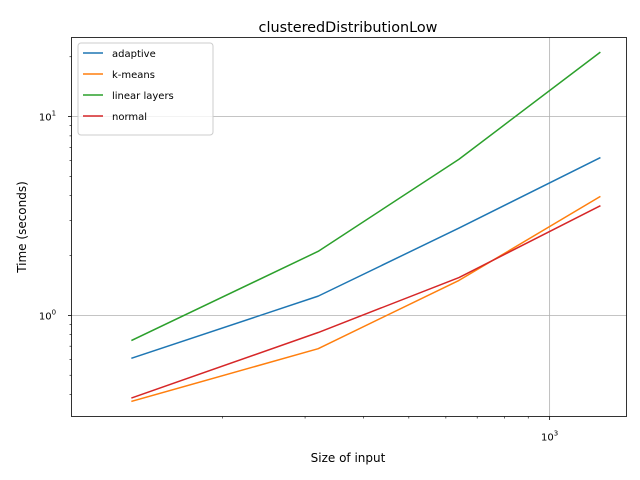 This screenshot has width=640, height=480. What do you see at coordinates (22, 227) in the screenshot?
I see `y-axis-label: Time (seconds)` at bounding box center [22, 227].